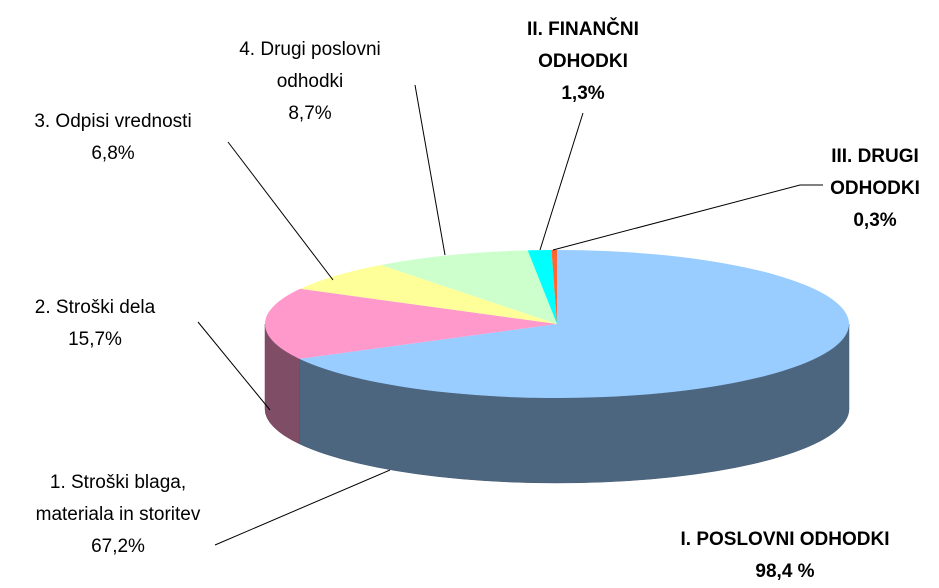 The width and height of the screenshot is (939, 588). Describe the element at coordinates (583, 93) in the screenshot. I see `value-label: 1,3%` at that location.